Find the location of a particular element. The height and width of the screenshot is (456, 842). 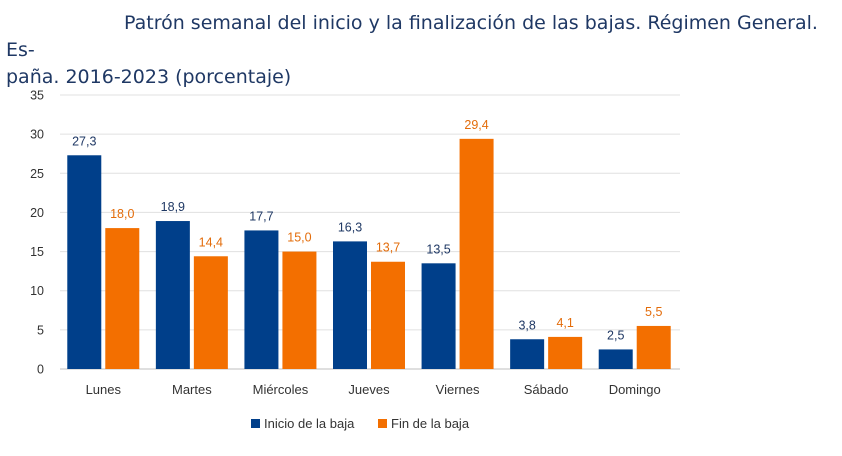

data-label: 13,7 is located at coordinates (388, 248).